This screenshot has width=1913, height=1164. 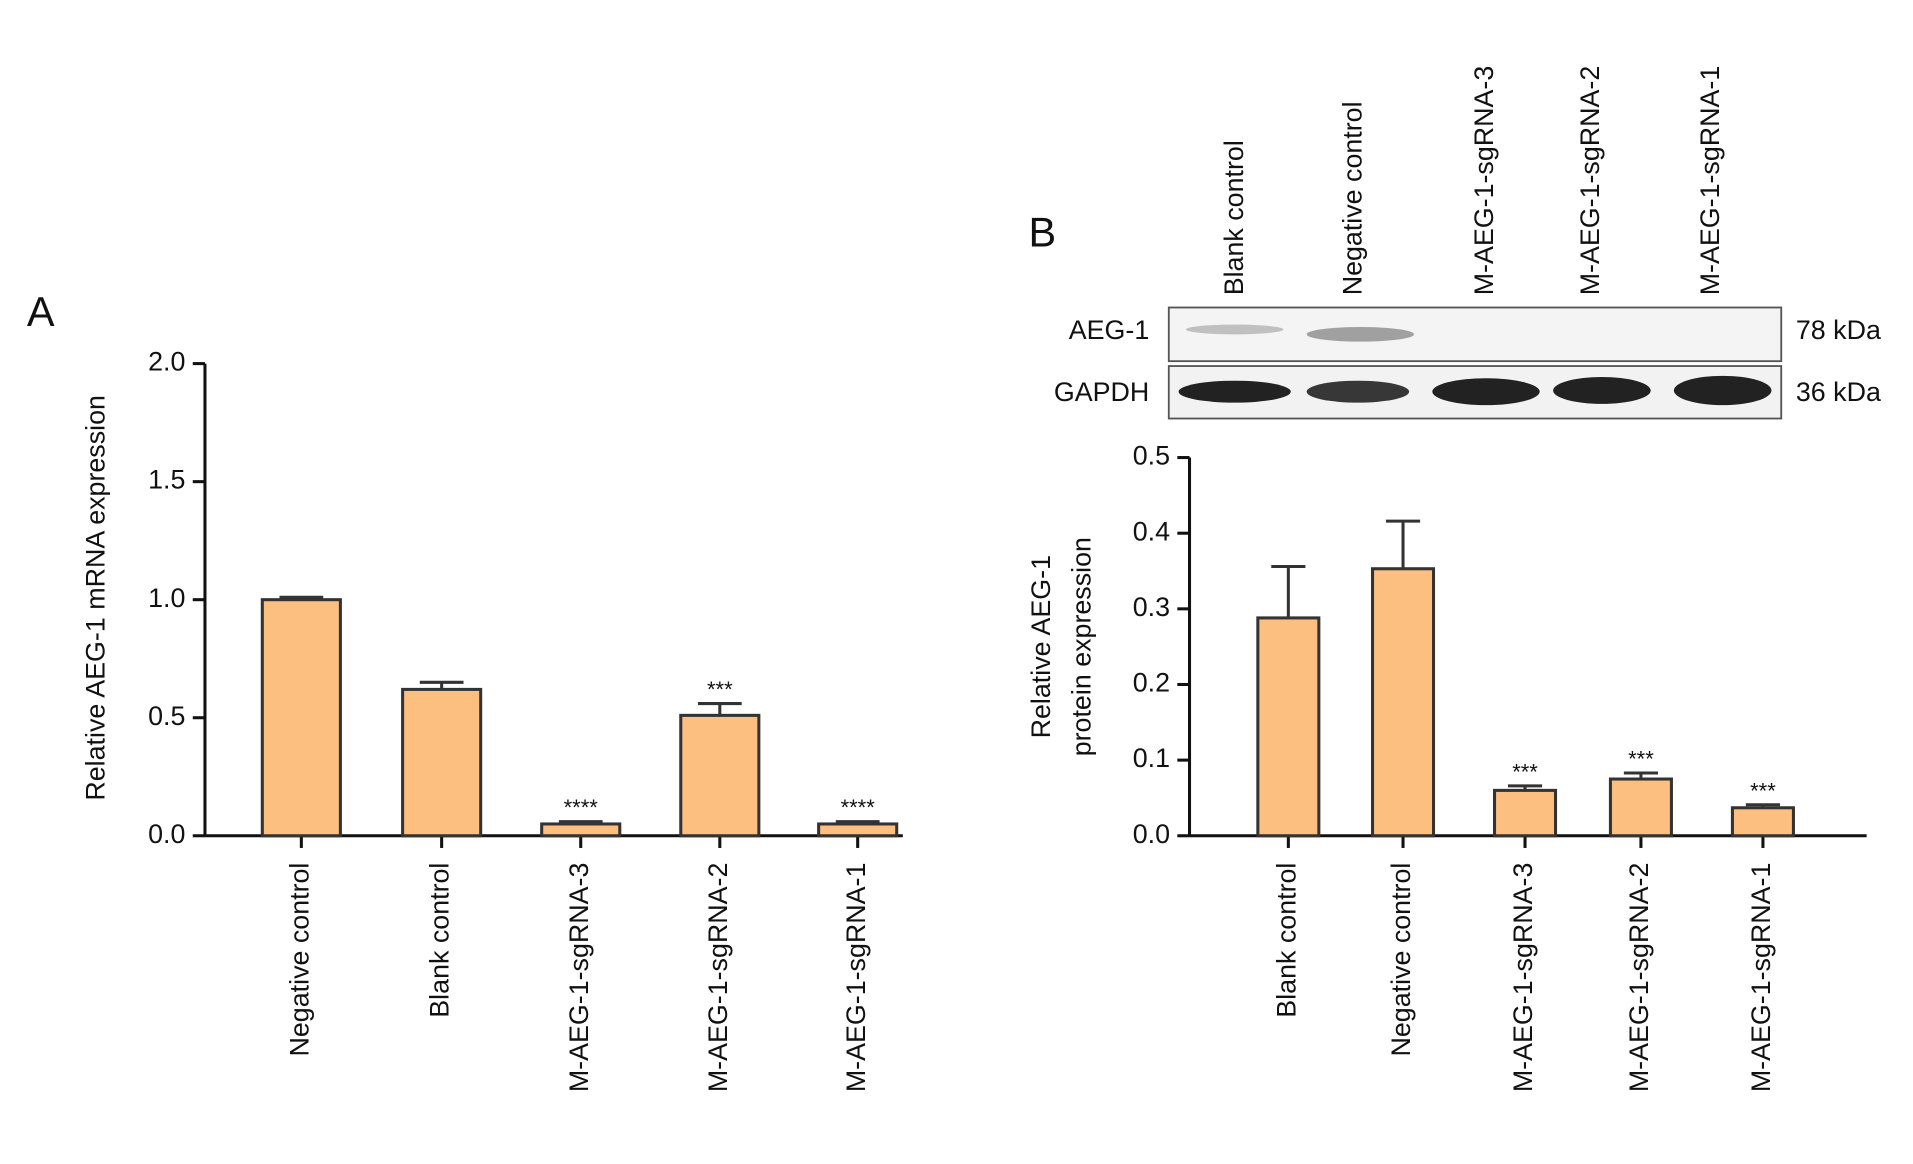 I want to click on lane-label: Negative control, so click(x=1352, y=198).